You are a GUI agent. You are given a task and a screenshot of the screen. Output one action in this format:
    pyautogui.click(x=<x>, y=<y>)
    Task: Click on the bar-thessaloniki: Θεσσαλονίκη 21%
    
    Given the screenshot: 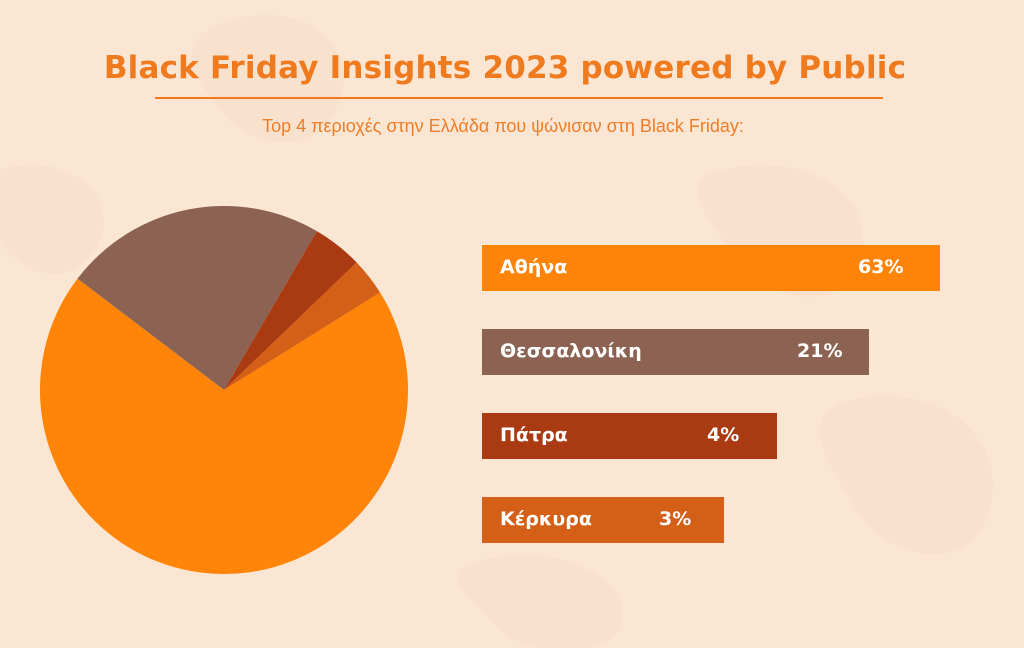 What is the action you would take?
    pyautogui.click(x=675, y=352)
    